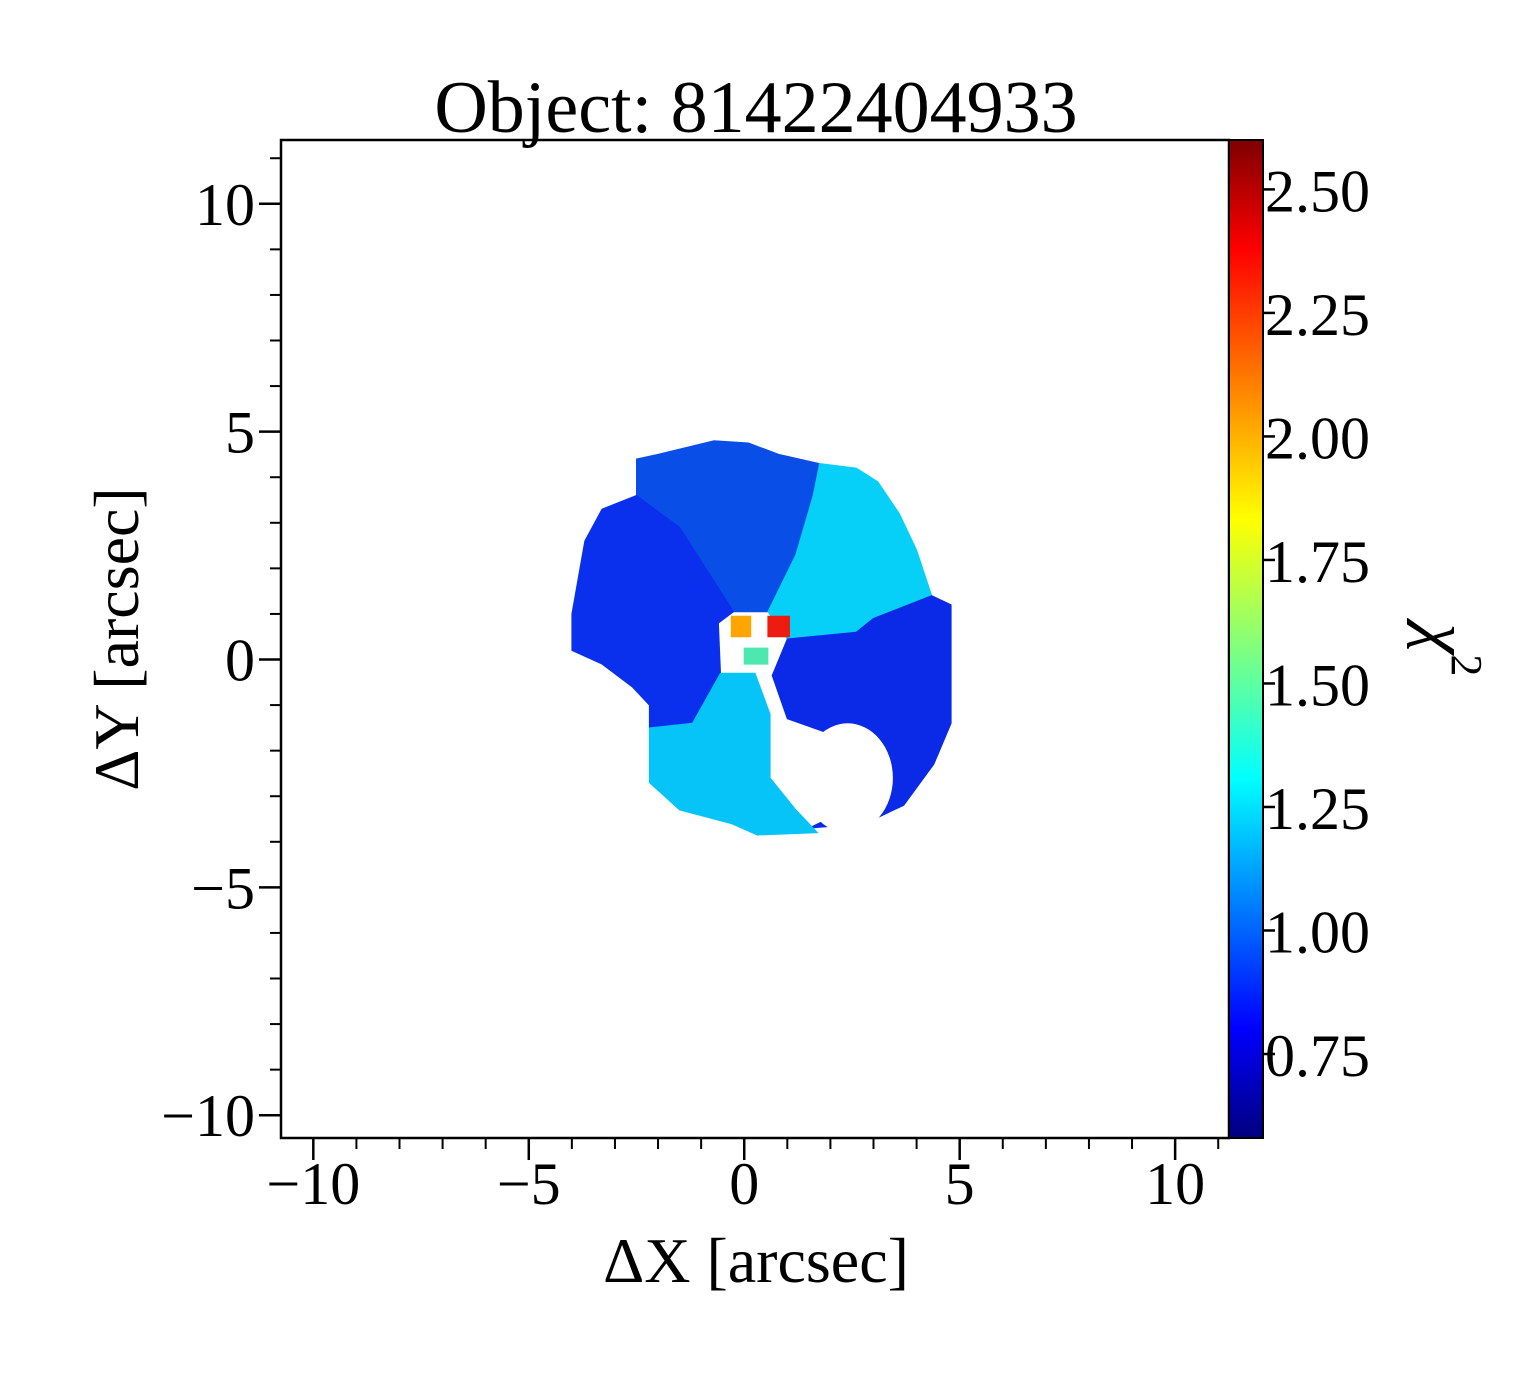  I want to click on y-tick-label: −5, so click(223, 888).